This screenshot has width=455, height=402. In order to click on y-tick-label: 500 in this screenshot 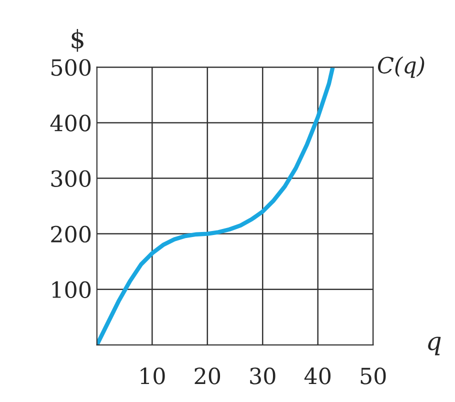, I will do `click(71, 67)`.